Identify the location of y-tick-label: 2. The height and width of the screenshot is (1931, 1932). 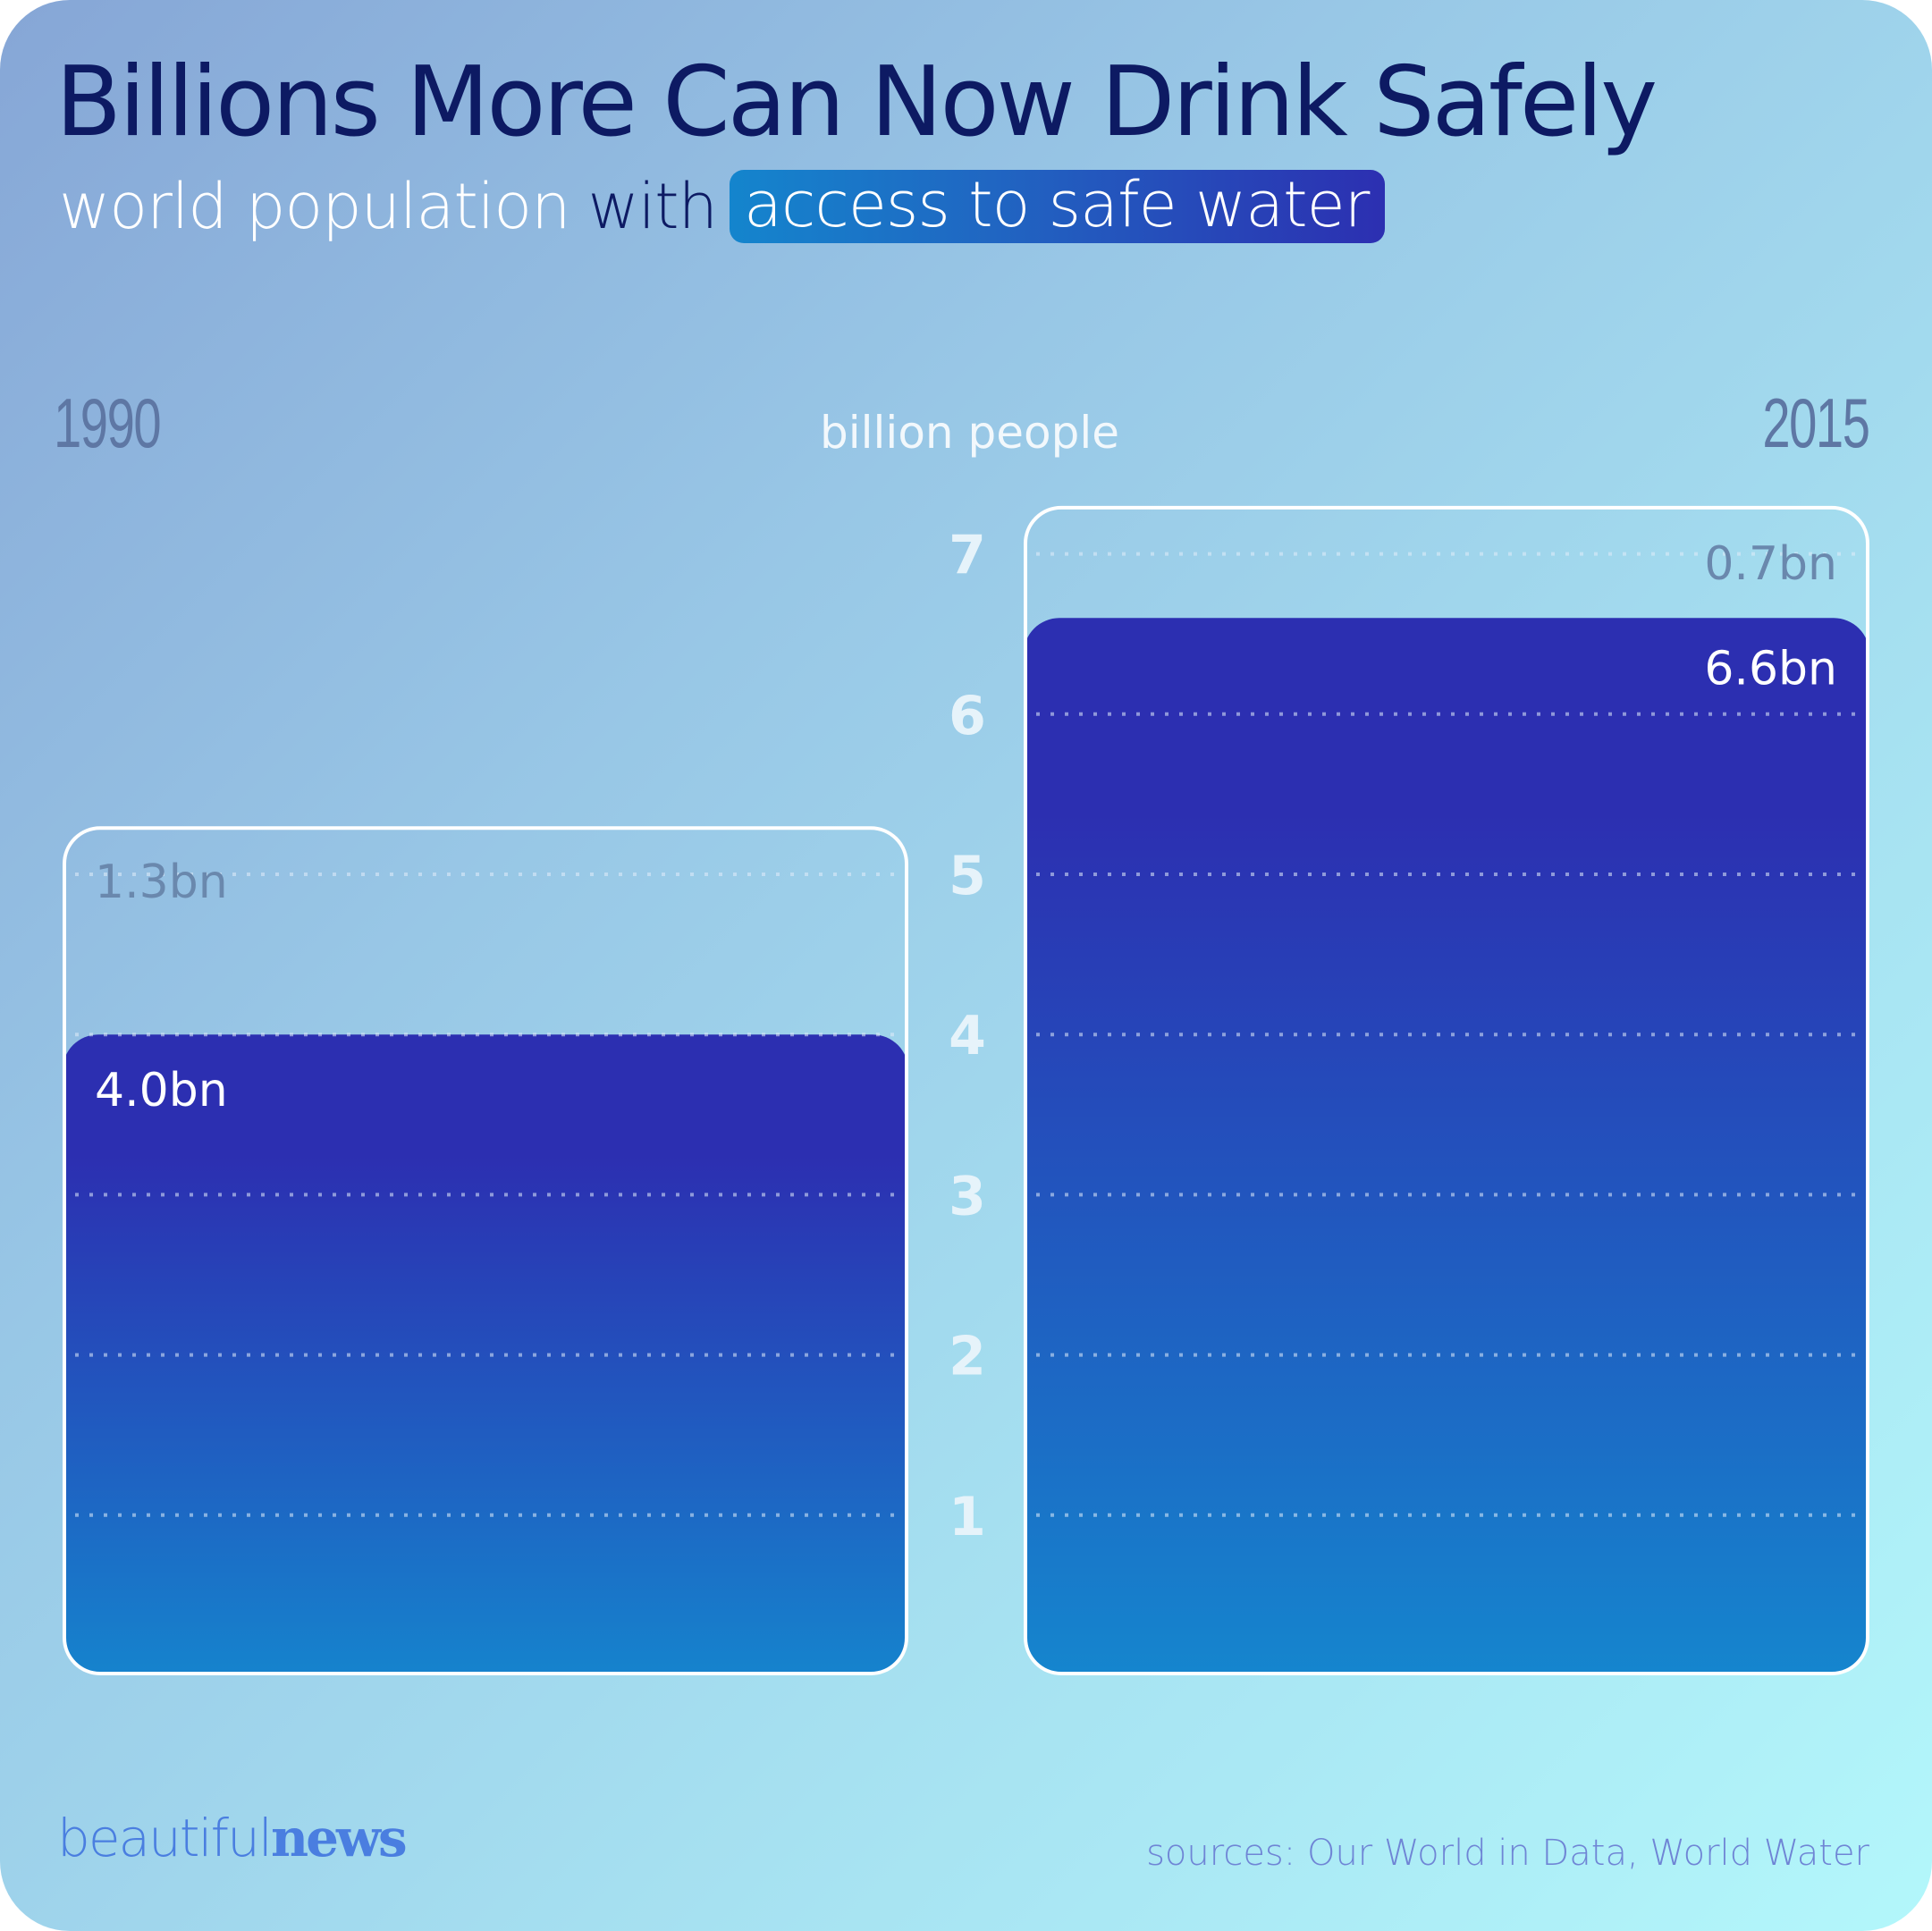
(967, 1357).